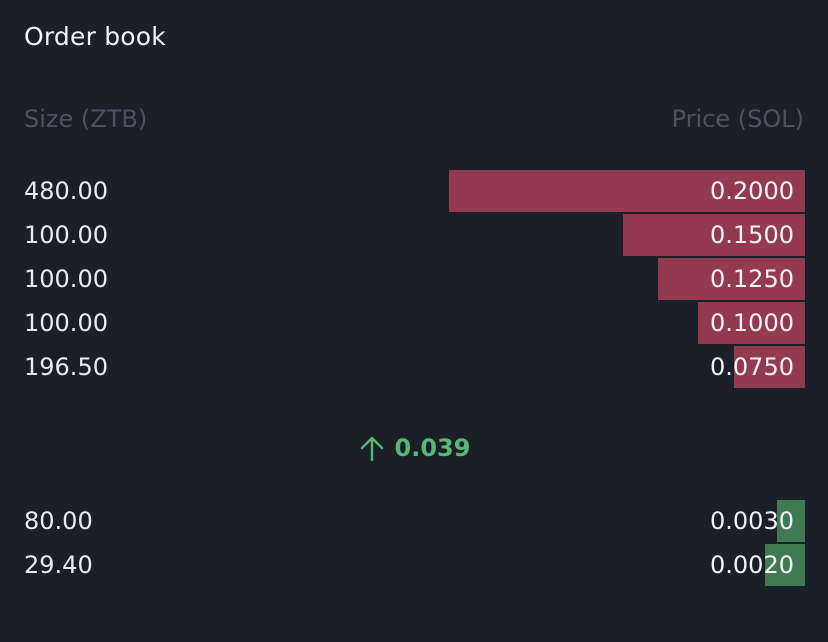 This screenshot has height=642, width=828. I want to click on ask-price: 0.1500, so click(752, 235).